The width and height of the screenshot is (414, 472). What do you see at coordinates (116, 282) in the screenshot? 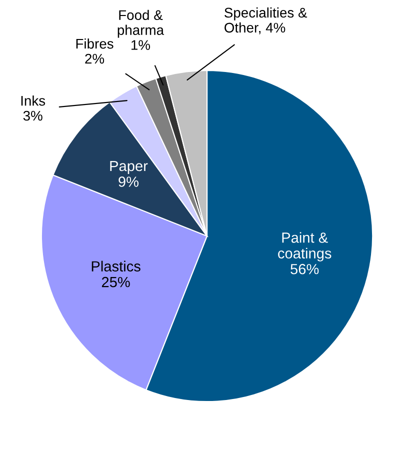
I see `data-label: 25%` at bounding box center [116, 282].